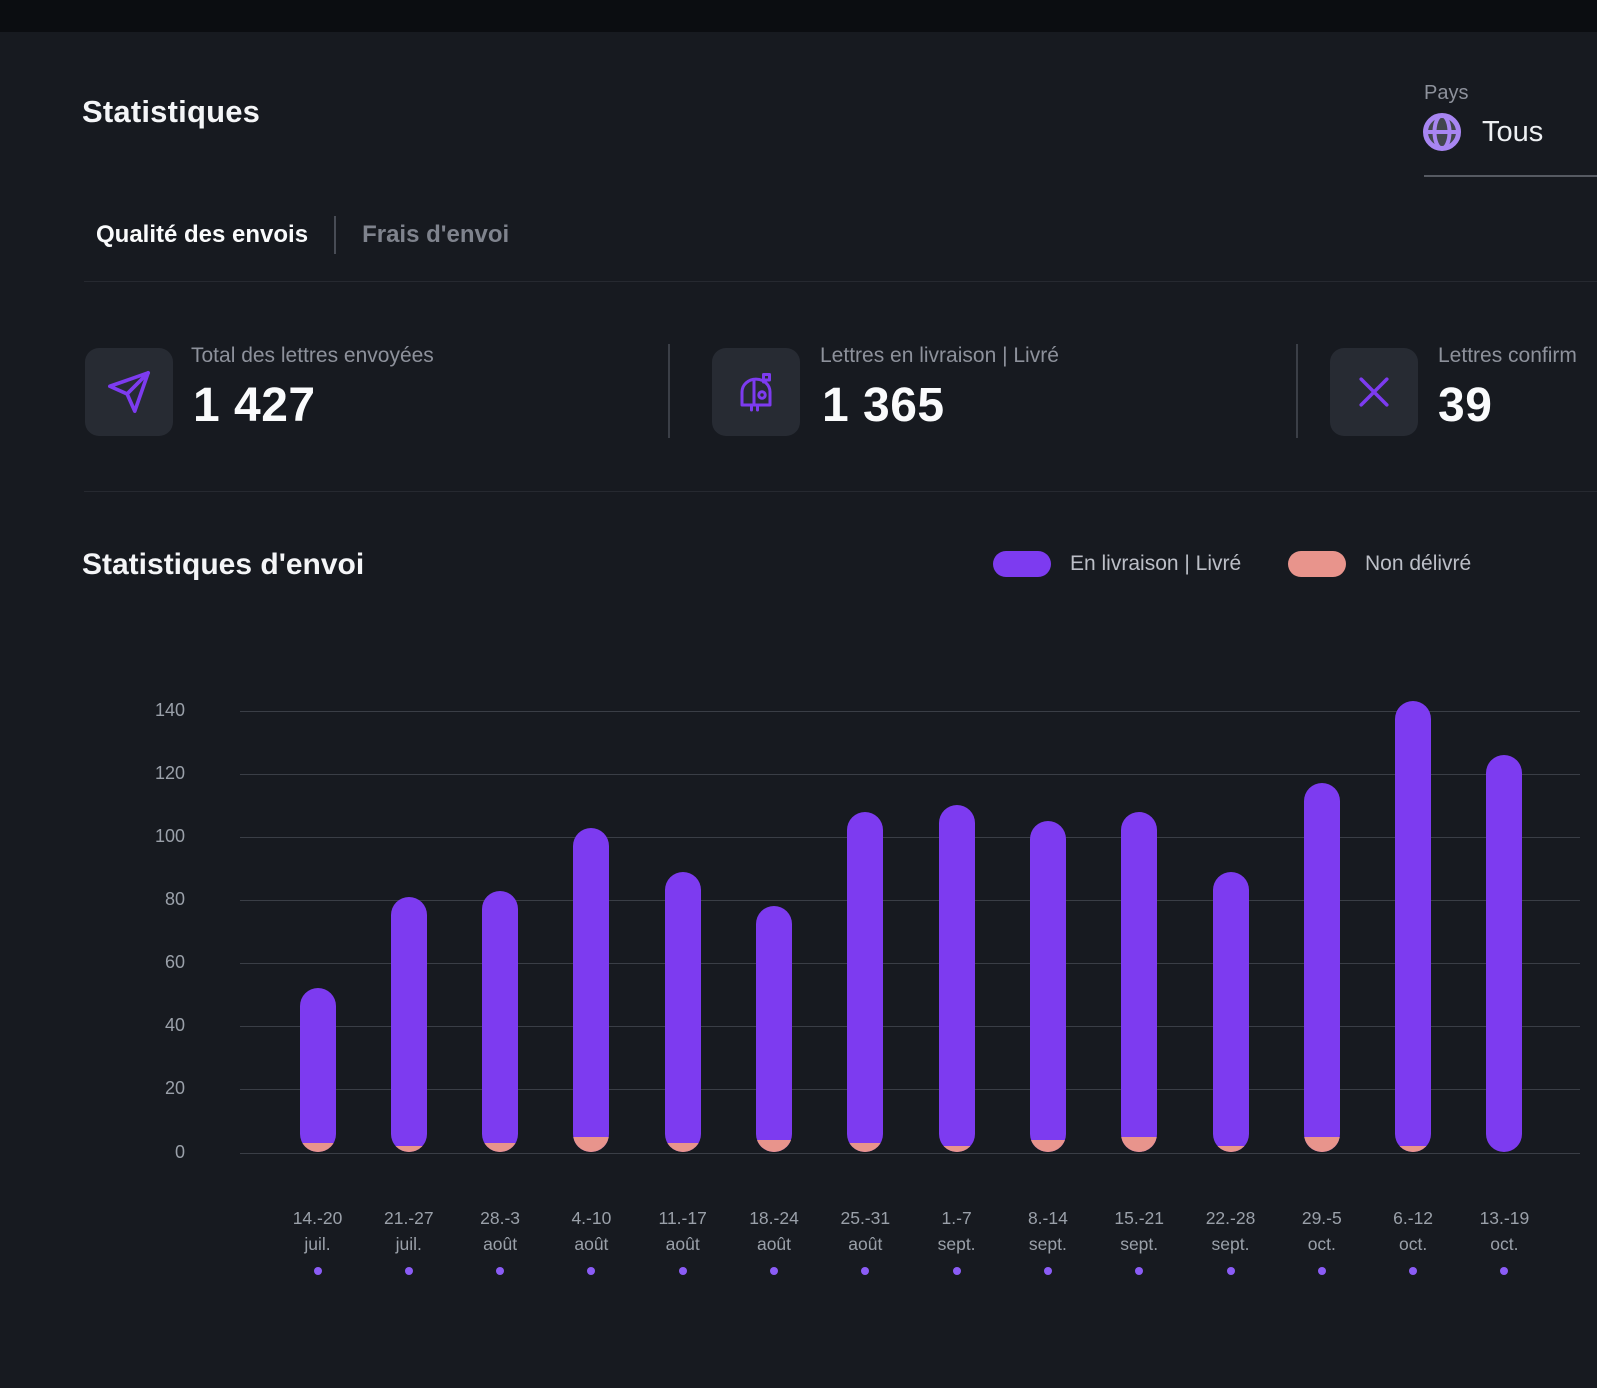 Image resolution: width=1597 pixels, height=1388 pixels. Describe the element at coordinates (865, 982) in the screenshot. I see `chart-bar-25.-31-août` at that location.